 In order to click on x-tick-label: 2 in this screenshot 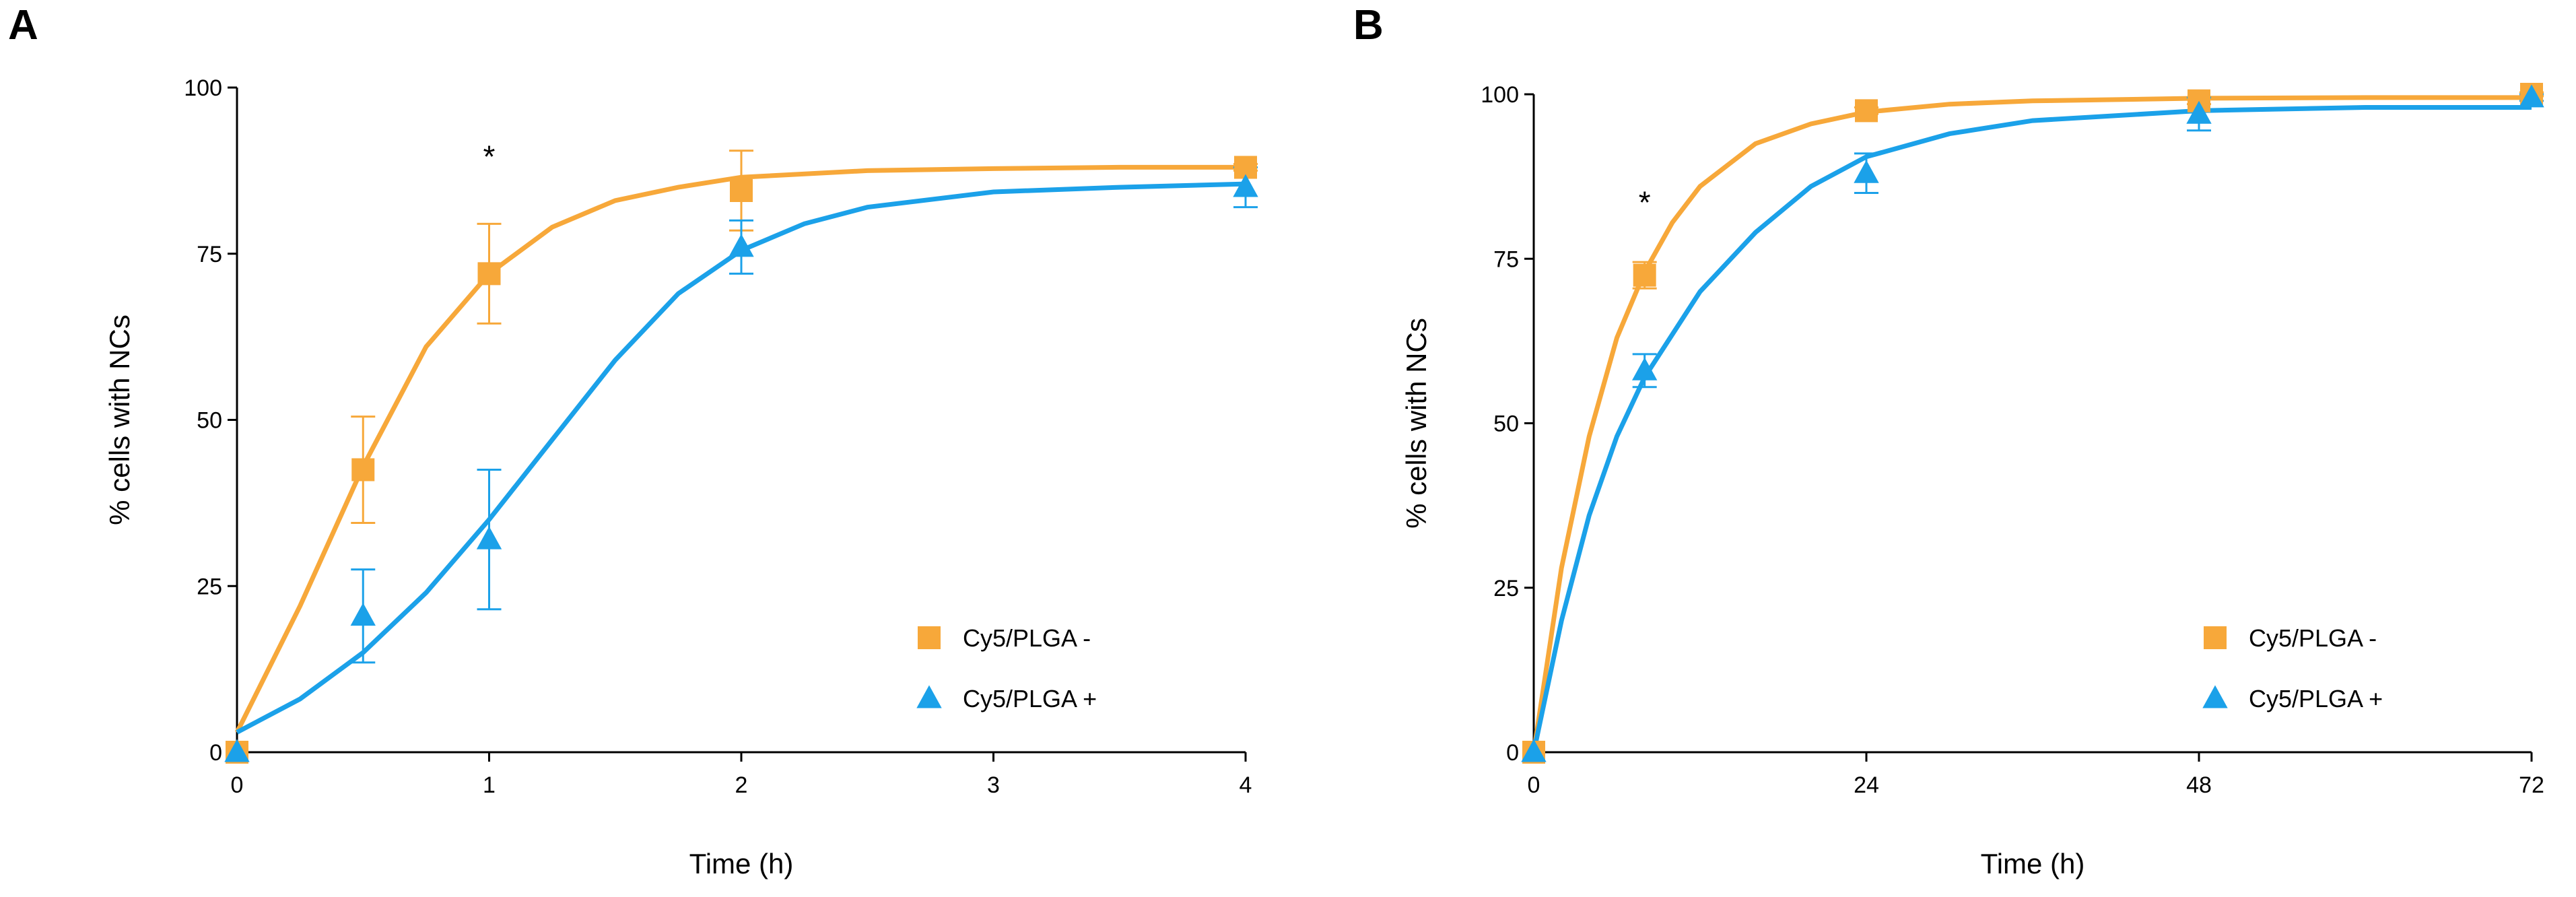, I will do `click(742, 785)`.